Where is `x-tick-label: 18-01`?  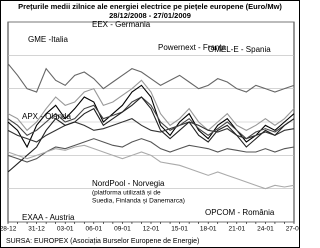 x-tick-label: 18-01 is located at coordinates (208, 229).